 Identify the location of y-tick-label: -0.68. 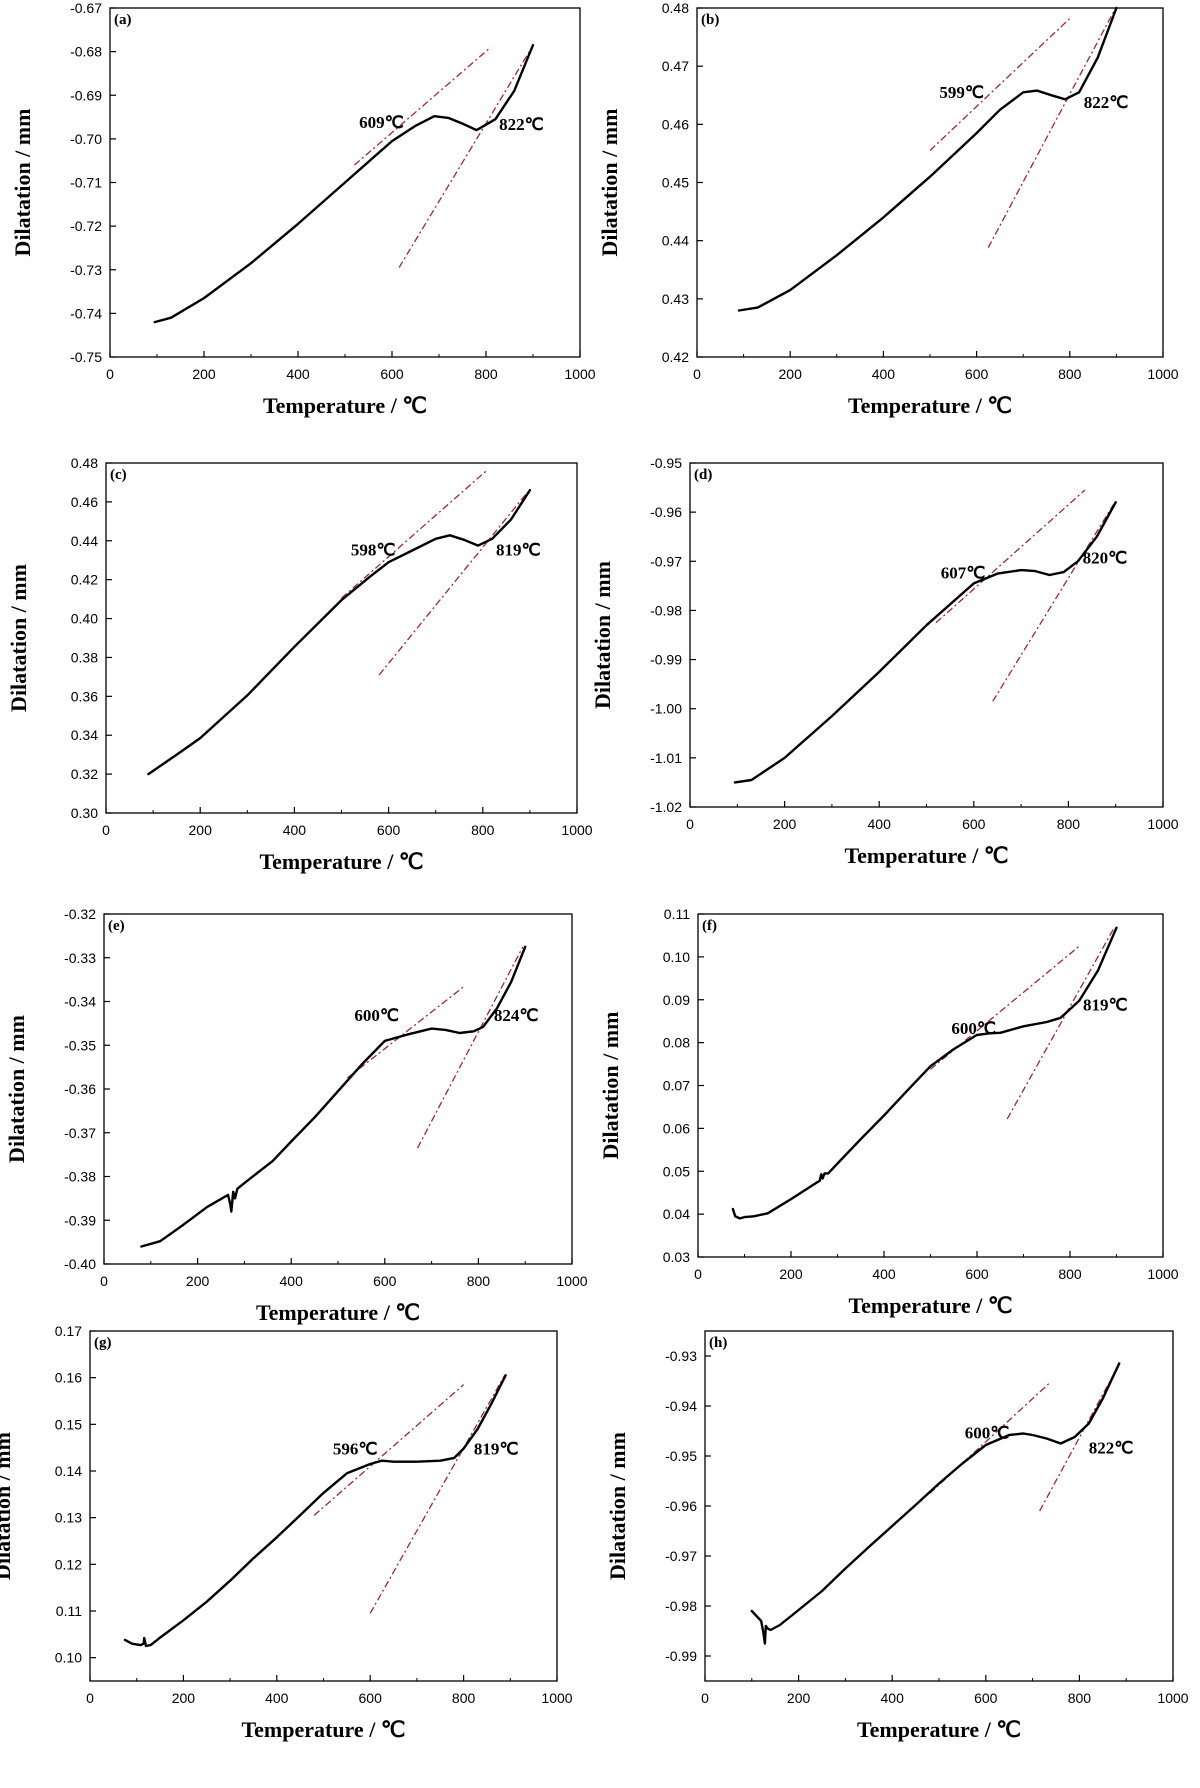
(86, 52).